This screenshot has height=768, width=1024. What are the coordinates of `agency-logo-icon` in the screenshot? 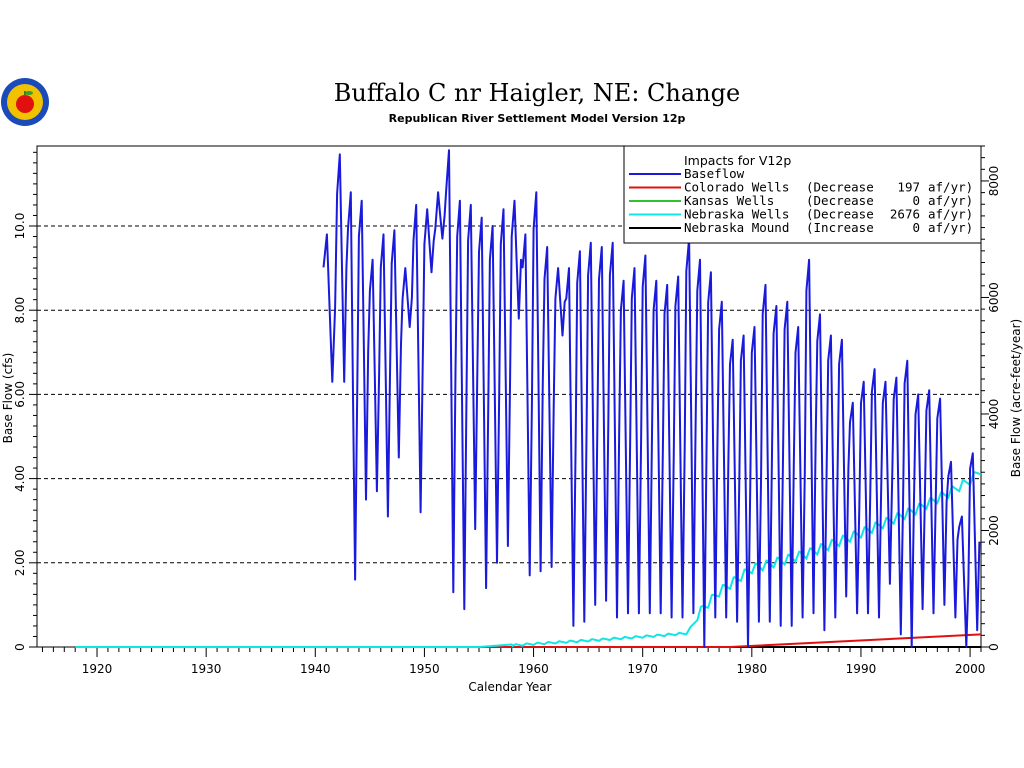 It's located at (25, 102).